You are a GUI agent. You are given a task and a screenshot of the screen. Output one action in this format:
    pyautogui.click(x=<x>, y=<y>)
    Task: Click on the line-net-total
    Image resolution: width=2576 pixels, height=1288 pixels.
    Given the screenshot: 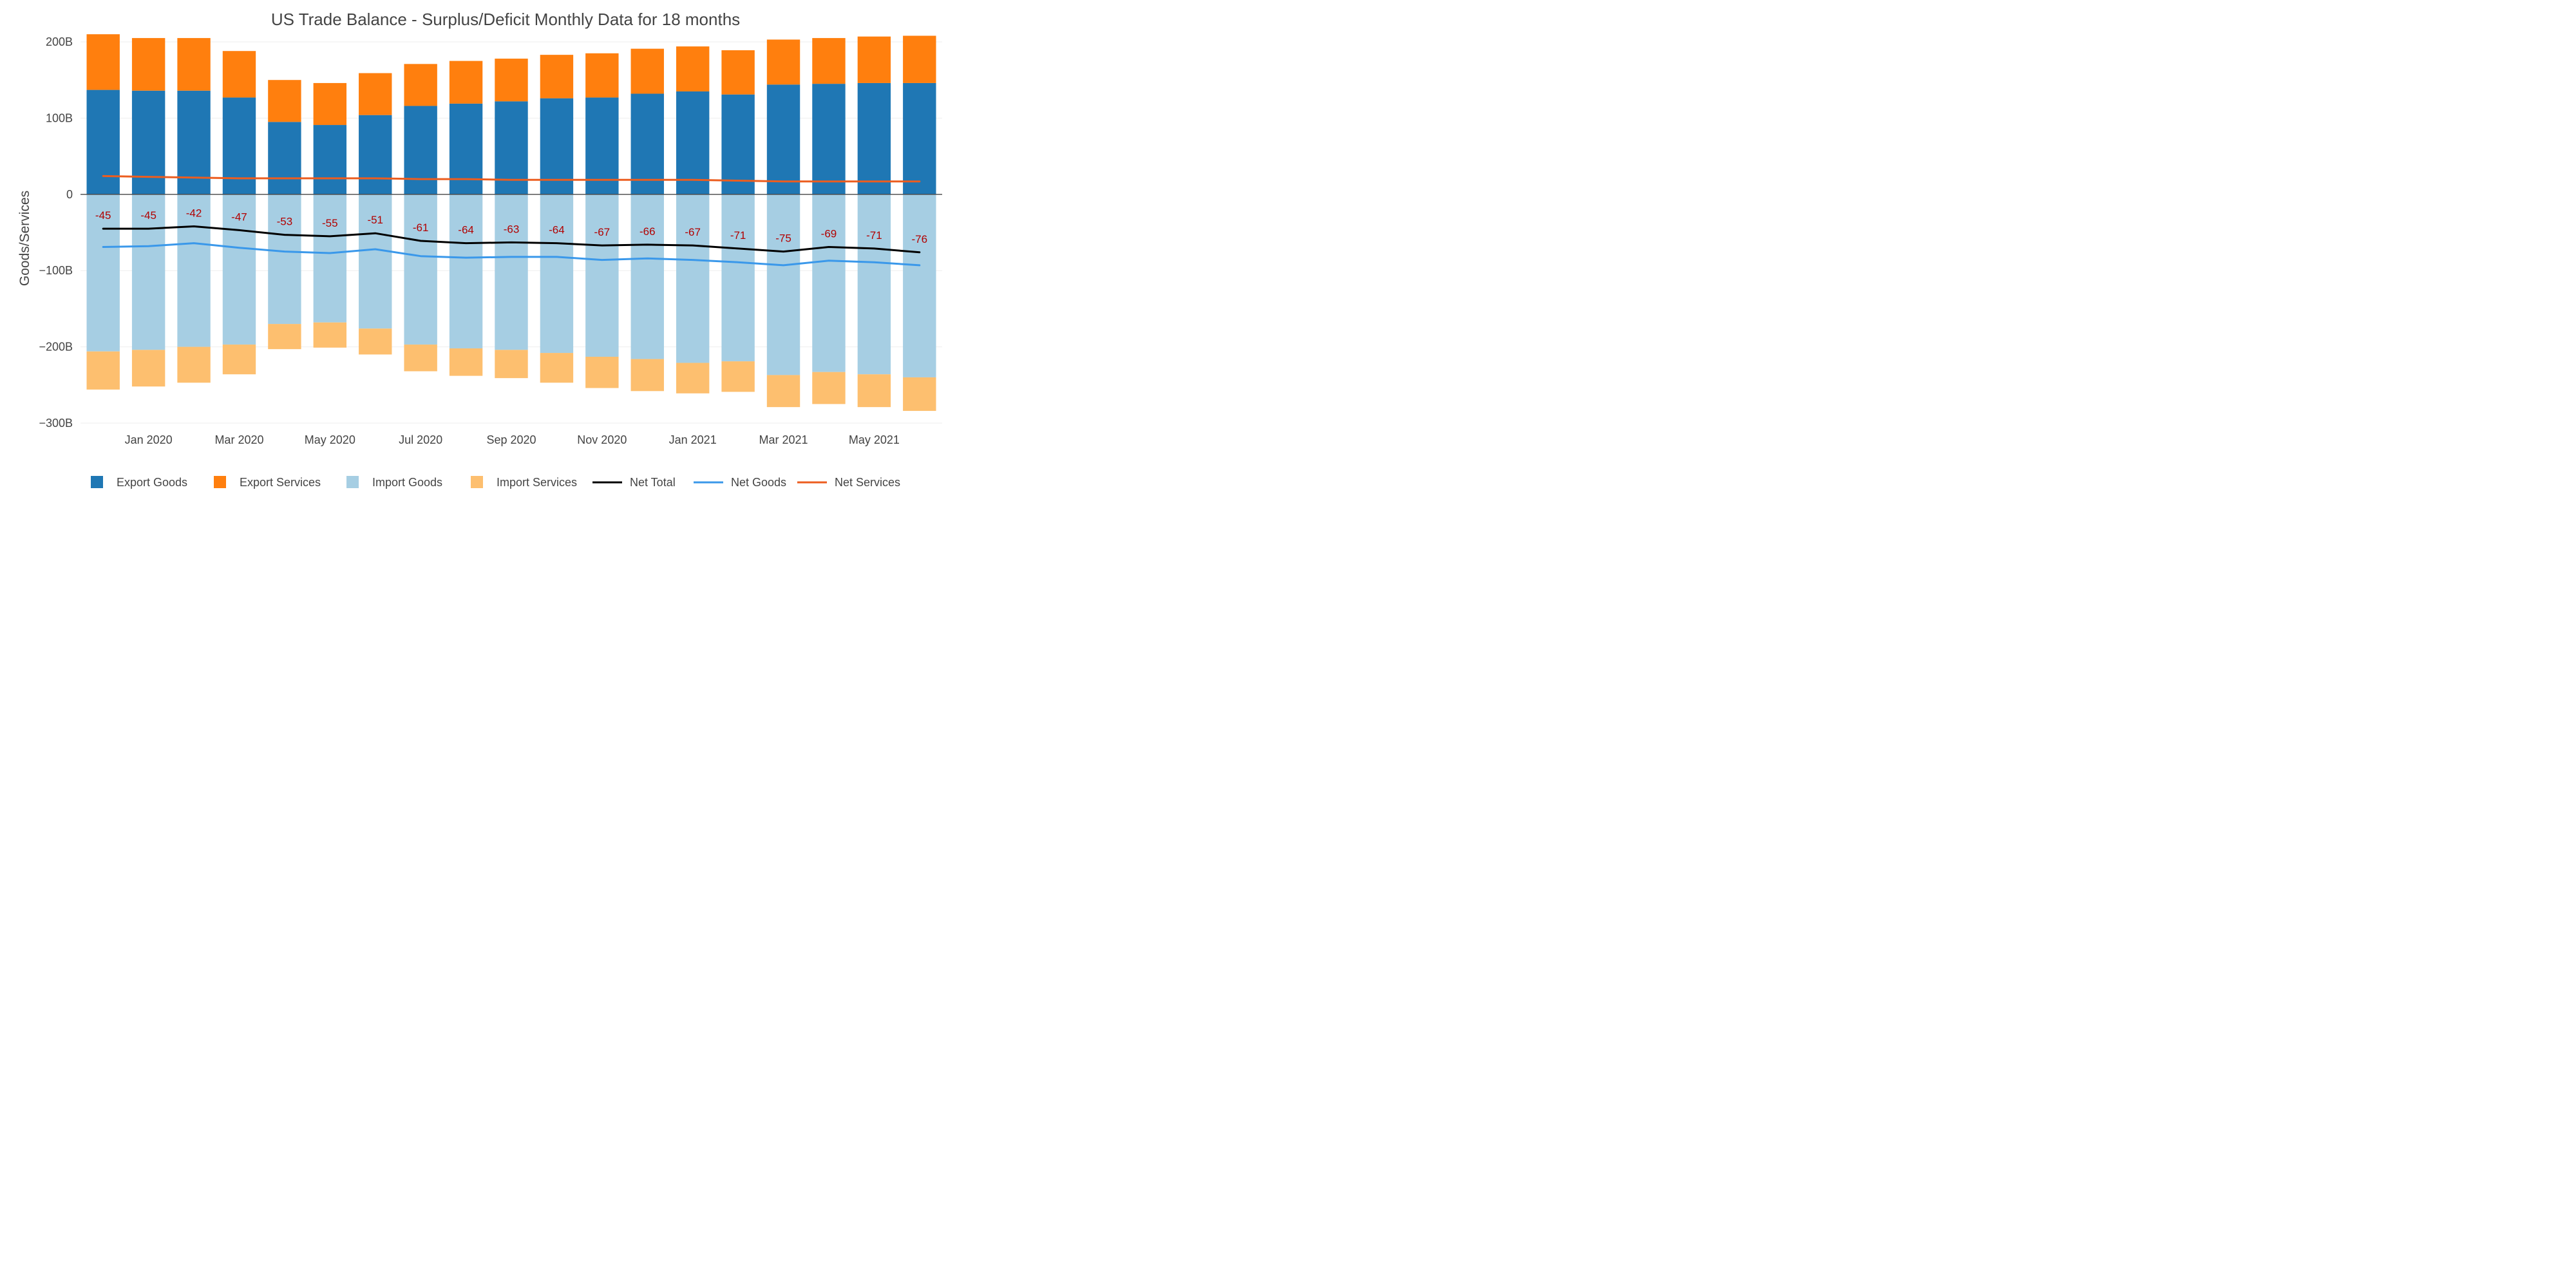 What is the action you would take?
    pyautogui.click(x=512, y=240)
    